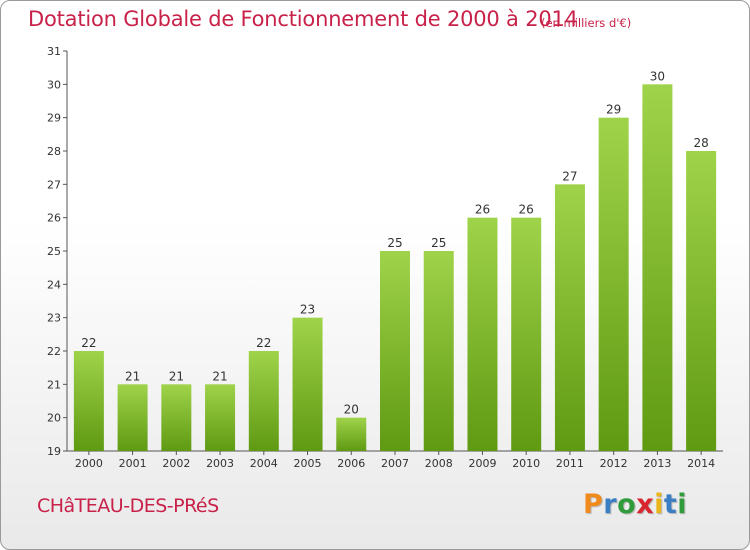  I want to click on x-tick-label: 2012, so click(614, 463).